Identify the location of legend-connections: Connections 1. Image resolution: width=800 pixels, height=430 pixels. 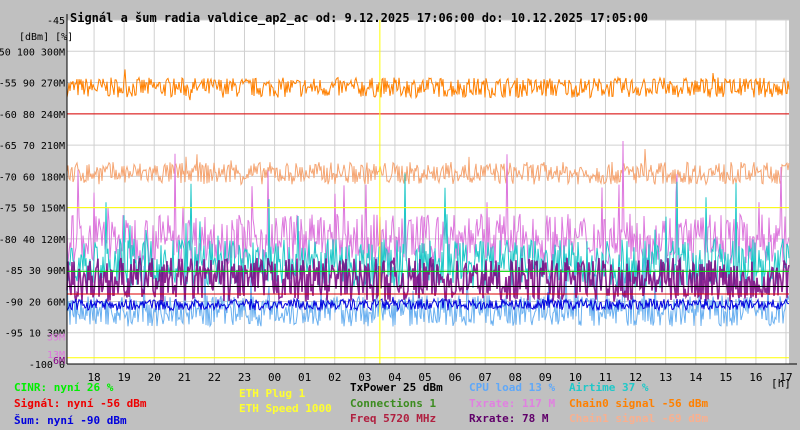
(393, 403).